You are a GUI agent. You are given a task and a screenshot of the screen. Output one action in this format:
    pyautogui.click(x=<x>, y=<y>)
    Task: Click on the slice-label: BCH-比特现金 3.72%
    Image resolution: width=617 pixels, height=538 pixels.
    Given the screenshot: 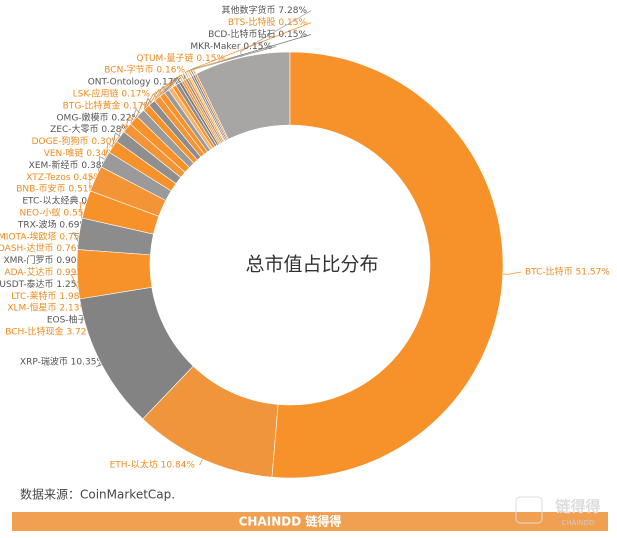 What is the action you would take?
    pyautogui.click(x=50, y=332)
    